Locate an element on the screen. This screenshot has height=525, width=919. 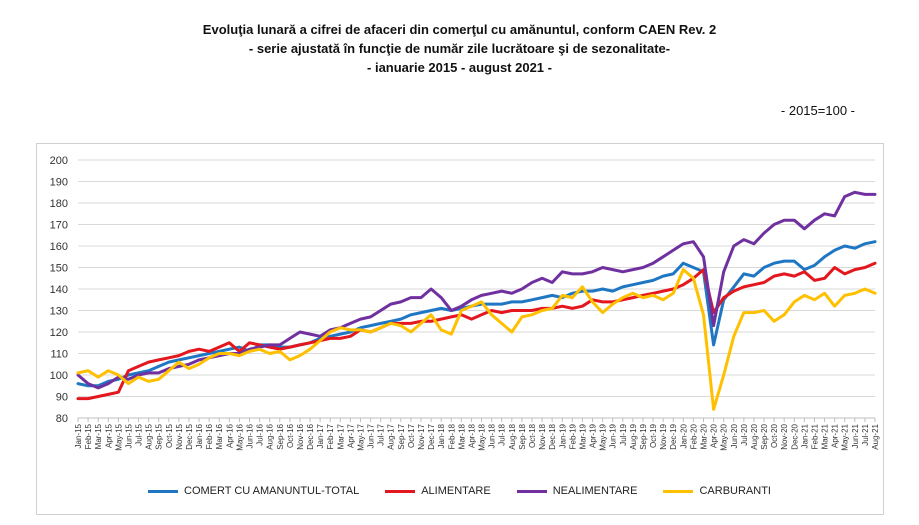
x-tick-label: Jun-16 is located at coordinates (250, 435).